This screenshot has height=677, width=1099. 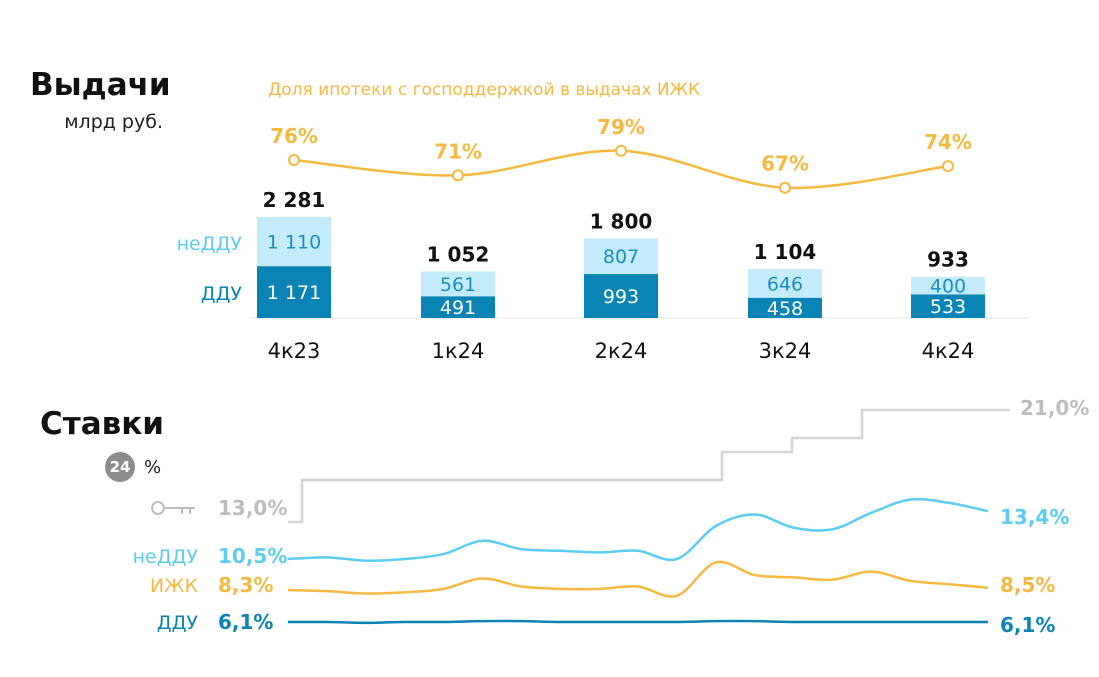 What do you see at coordinates (210, 244) in the screenshot?
I see `legend-nonddu: неДДУ` at bounding box center [210, 244].